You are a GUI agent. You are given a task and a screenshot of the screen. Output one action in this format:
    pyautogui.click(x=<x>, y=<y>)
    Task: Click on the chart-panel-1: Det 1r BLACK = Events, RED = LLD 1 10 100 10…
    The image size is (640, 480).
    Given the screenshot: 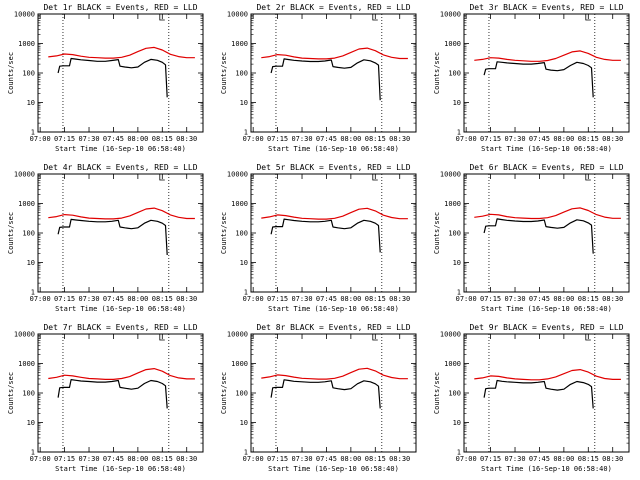 What is the action you would take?
    pyautogui.click(x=105, y=78)
    